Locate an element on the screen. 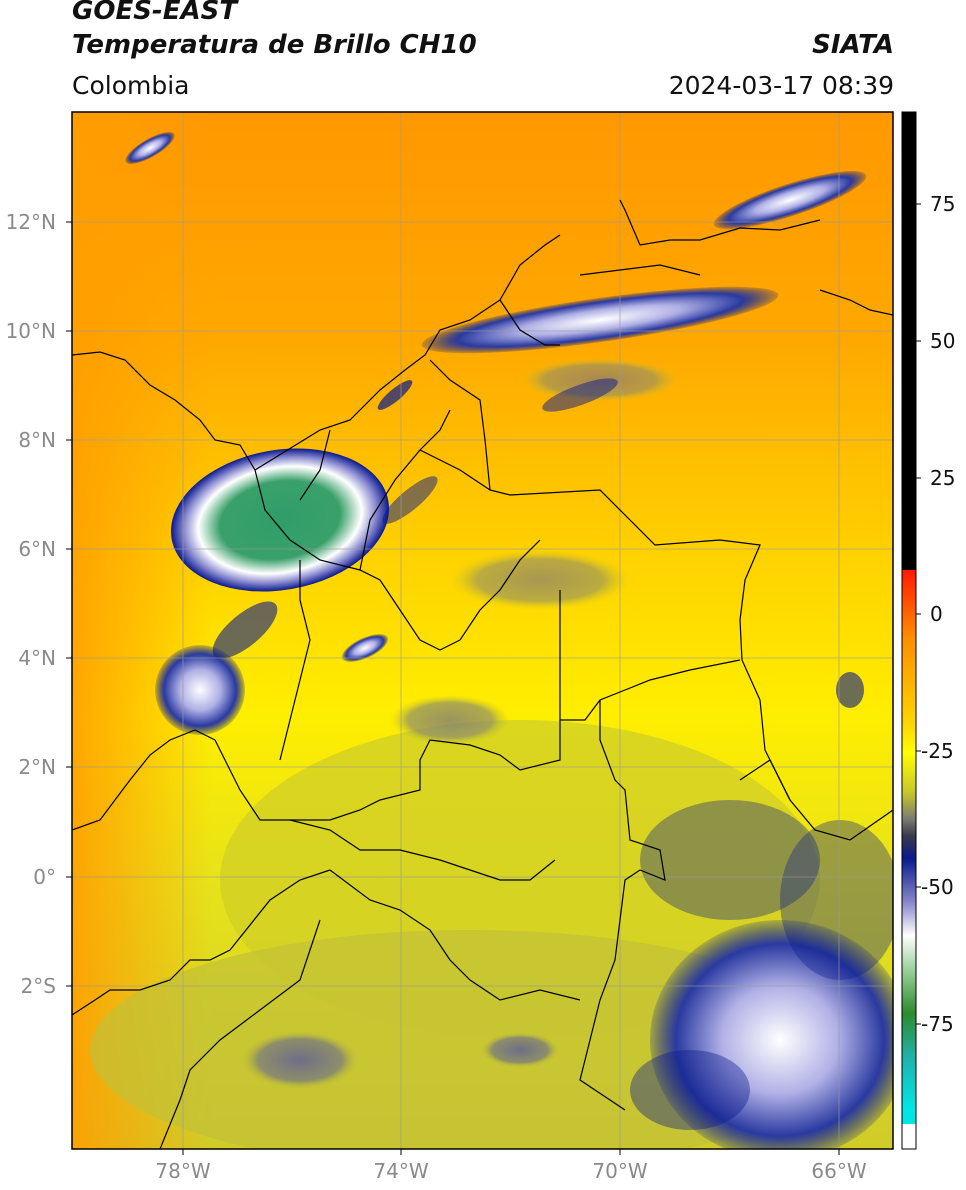 The image size is (966, 1190). lon-label-66w: 66°W is located at coordinates (839, 1171).